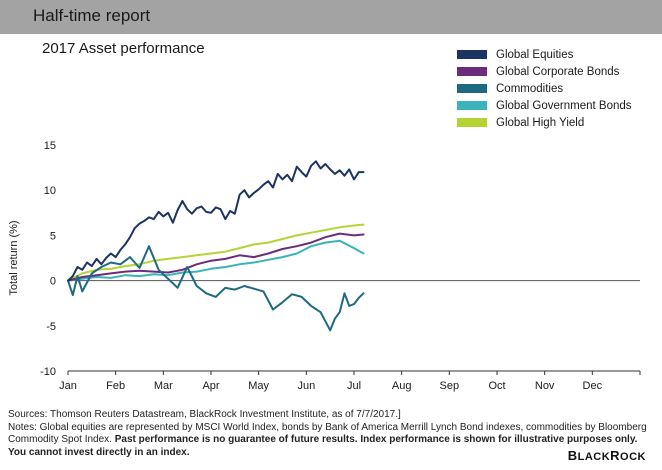 The height and width of the screenshot is (470, 662). What do you see at coordinates (123, 48) in the screenshot?
I see `chart-title: 2017 Asset performance` at bounding box center [123, 48].